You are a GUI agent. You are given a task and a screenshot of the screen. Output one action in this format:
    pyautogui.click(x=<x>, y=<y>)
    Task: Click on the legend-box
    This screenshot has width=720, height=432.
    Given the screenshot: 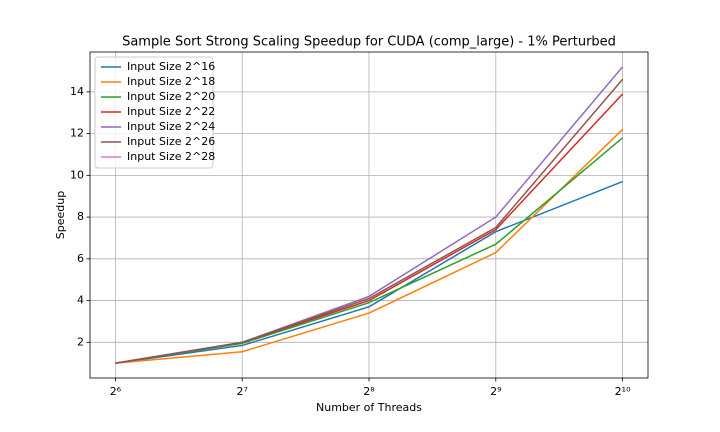 What is the action you would take?
    pyautogui.click(x=154, y=112)
    